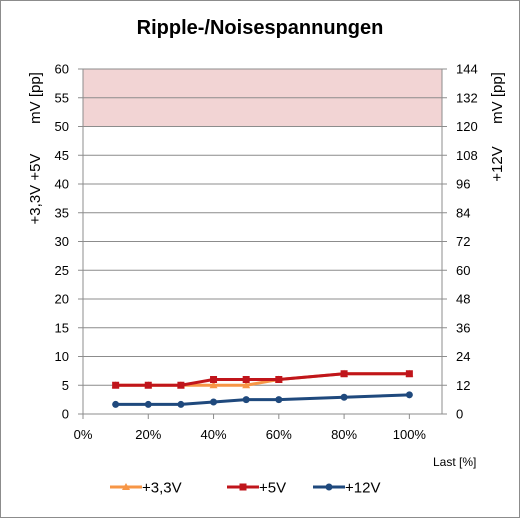 Image resolution: width=520 pixels, height=518 pixels. Describe the element at coordinates (65, 385) in the screenshot. I see `y-tick-label-left: 5` at that location.